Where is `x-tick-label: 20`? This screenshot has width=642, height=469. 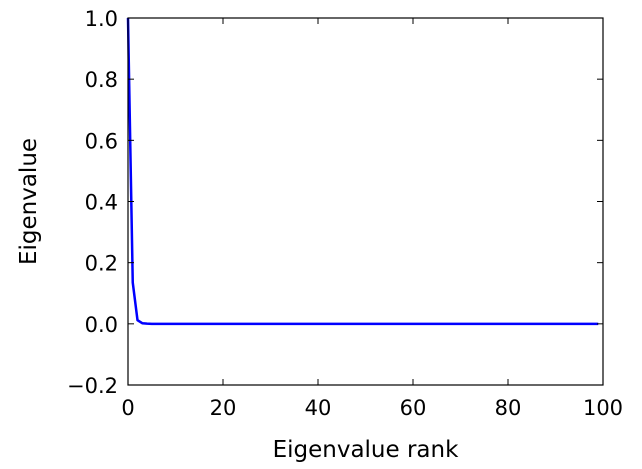 x-tick-label: 20 is located at coordinates (223, 408).